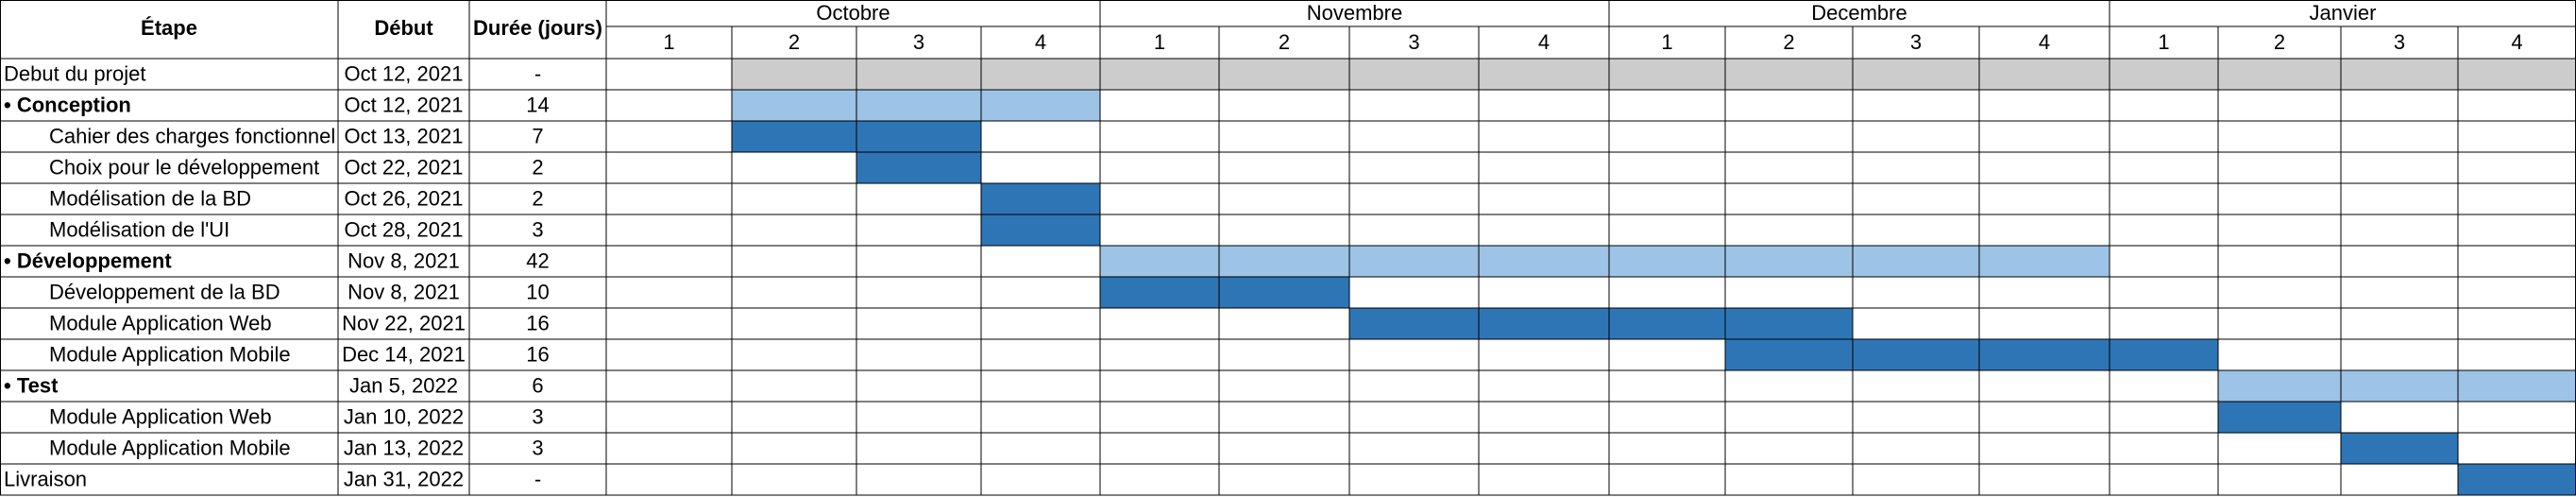 This screenshot has height=497, width=2576. I want to click on row-start: Jan 10, 2022, so click(404, 416).